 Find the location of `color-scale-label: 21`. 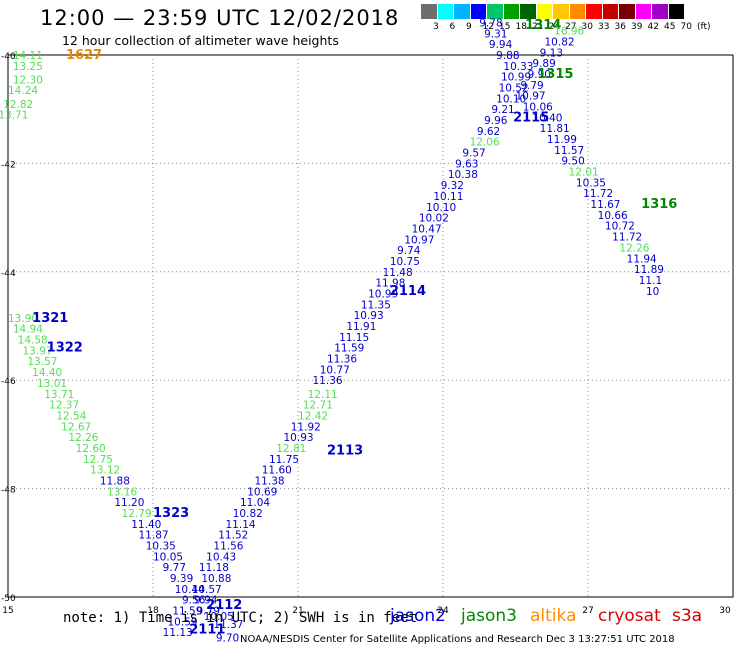

color-scale-label: 21 is located at coordinates (538, 27).